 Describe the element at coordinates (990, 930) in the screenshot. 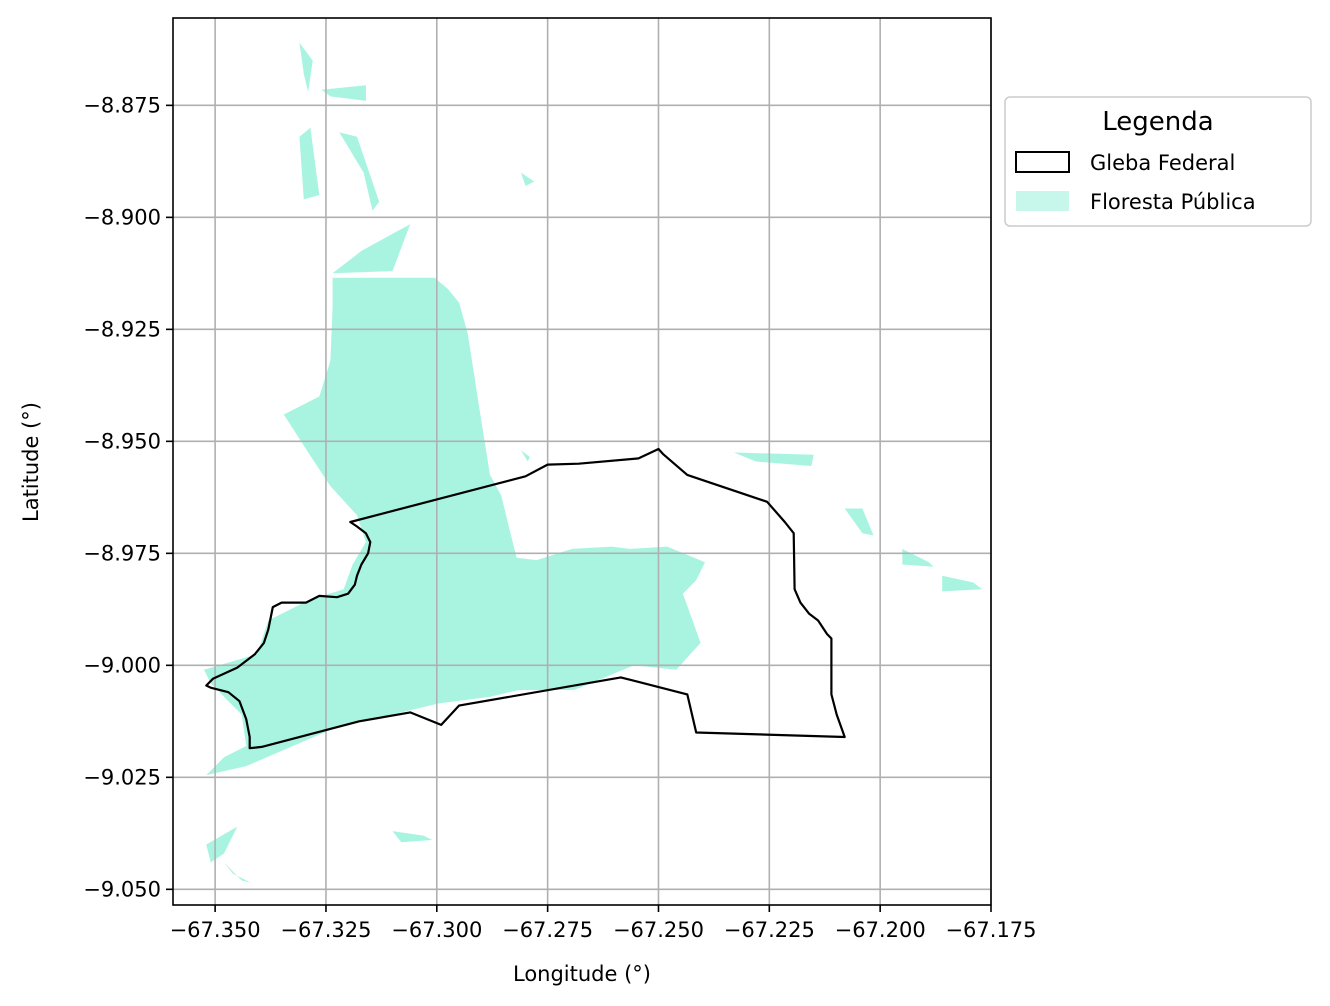

I see `x-tick-label-7: −67.175` at that location.